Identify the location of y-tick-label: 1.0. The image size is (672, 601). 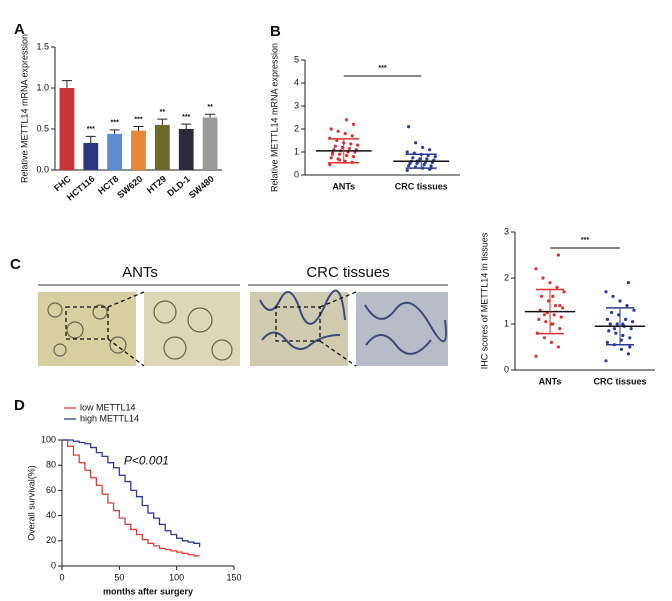
(42, 87).